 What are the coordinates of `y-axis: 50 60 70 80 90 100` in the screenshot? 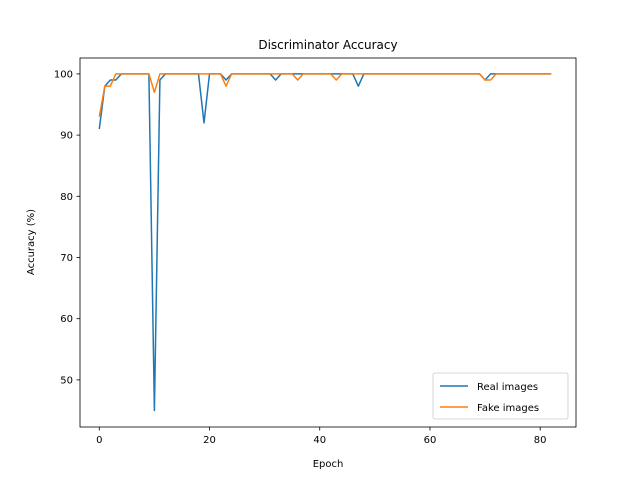 It's located at (67, 227).